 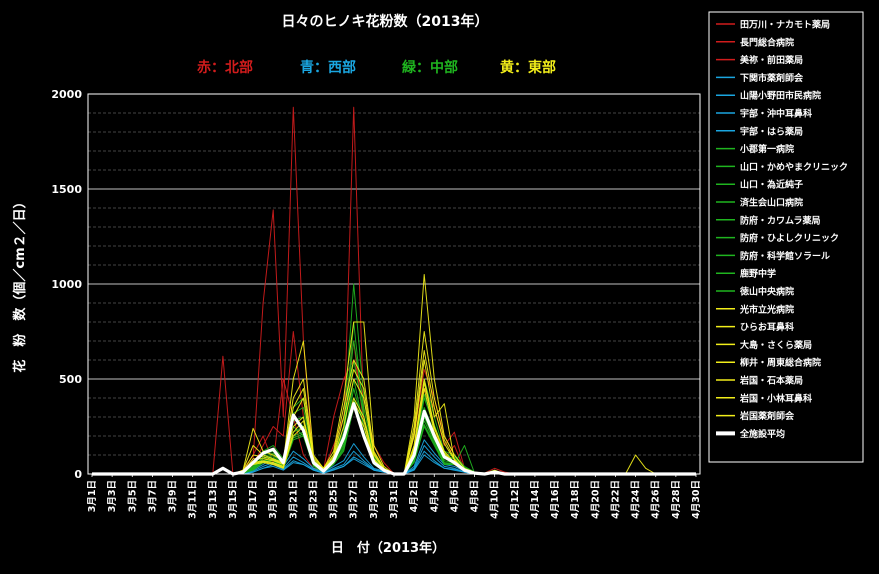 What do you see at coordinates (767, 416) in the screenshot?
I see `legend-entry: 岩国薬剤師会` at bounding box center [767, 416].